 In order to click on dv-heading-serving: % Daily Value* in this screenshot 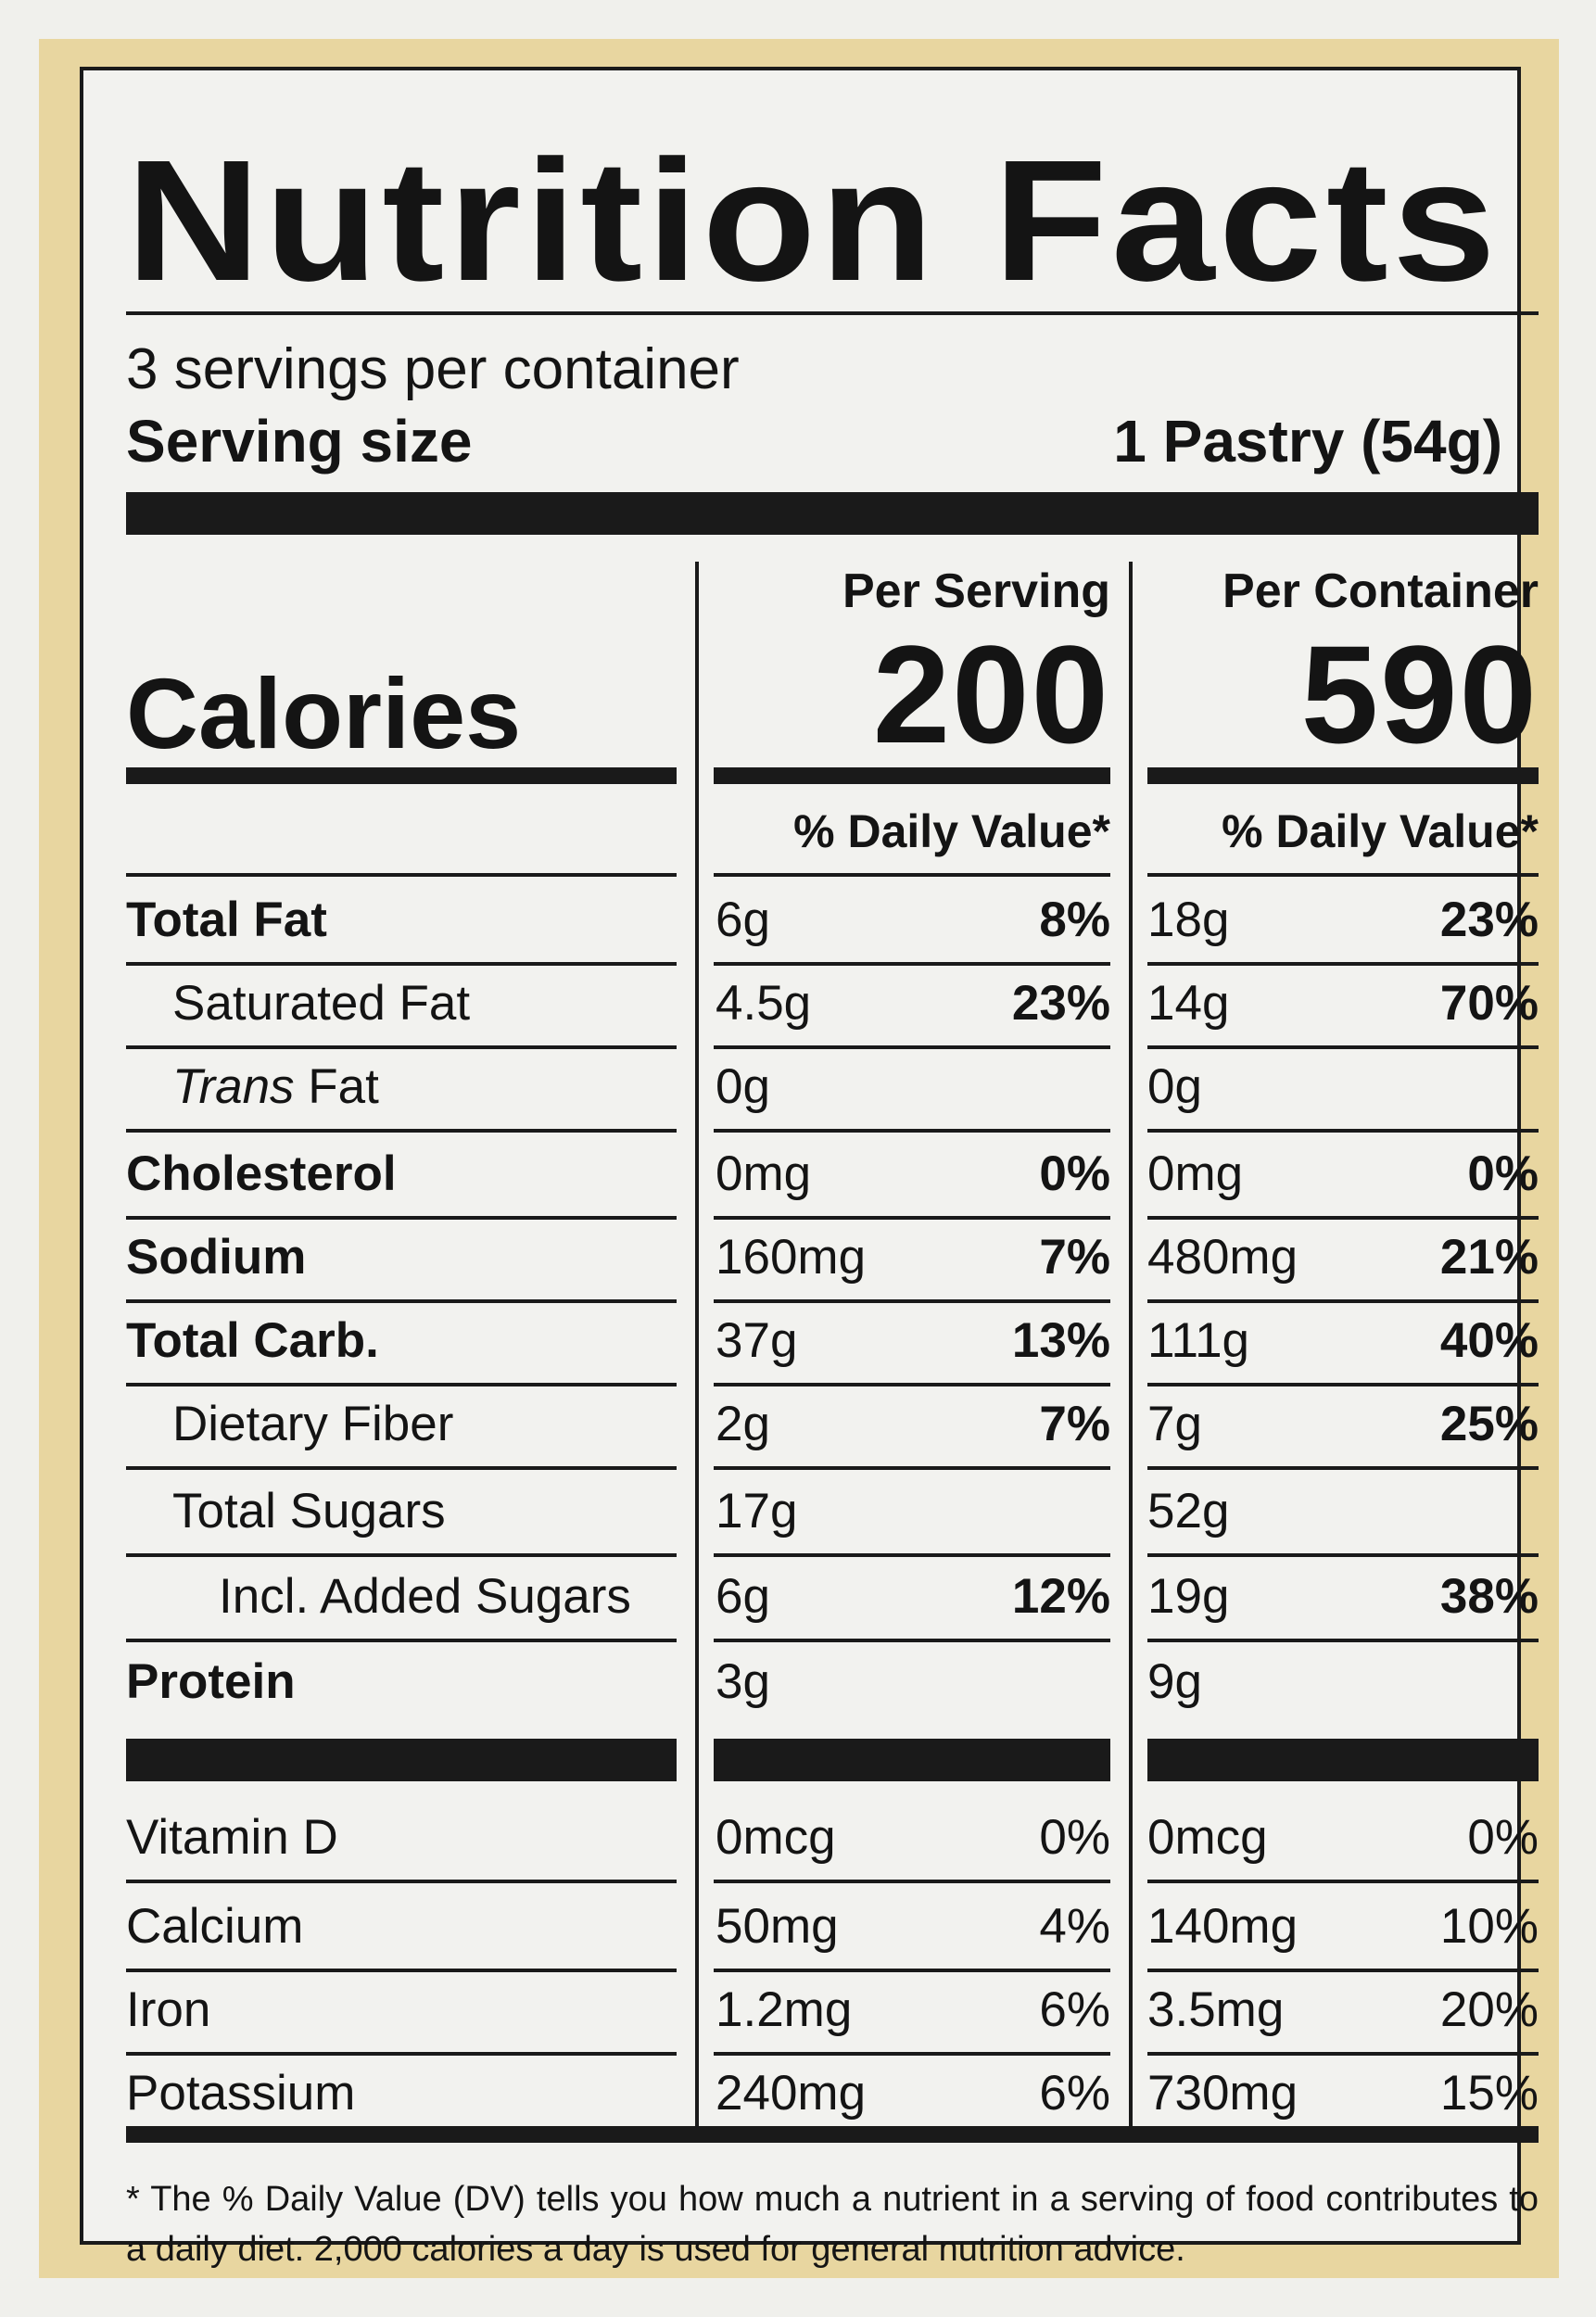, I will do `click(952, 831)`.